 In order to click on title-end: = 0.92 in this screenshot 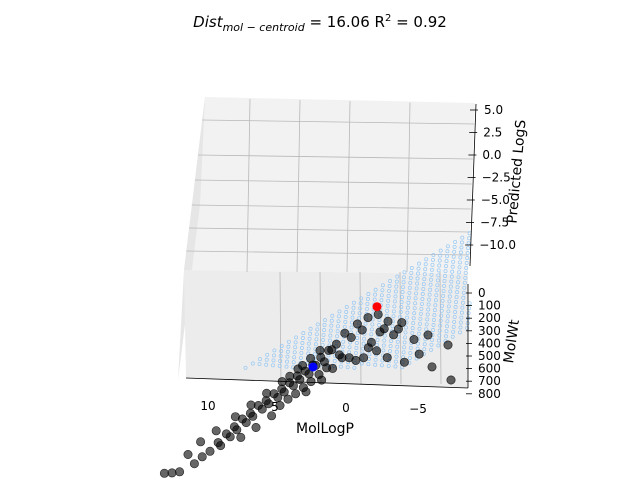, I will do `click(419, 22)`.